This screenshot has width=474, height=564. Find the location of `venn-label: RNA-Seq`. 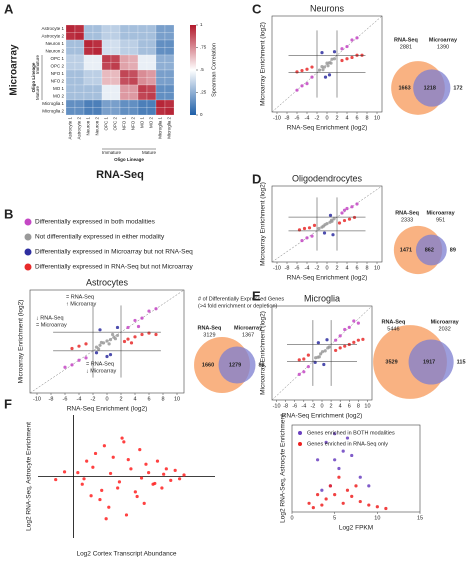

venn-label: RNA-Seq is located at coordinates (209, 328).